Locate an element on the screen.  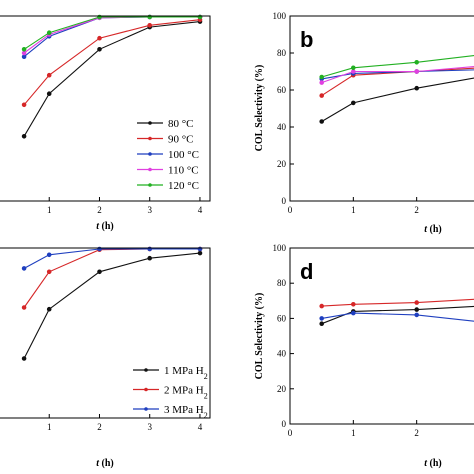
panel-b-series is located at coordinates (396, 89).